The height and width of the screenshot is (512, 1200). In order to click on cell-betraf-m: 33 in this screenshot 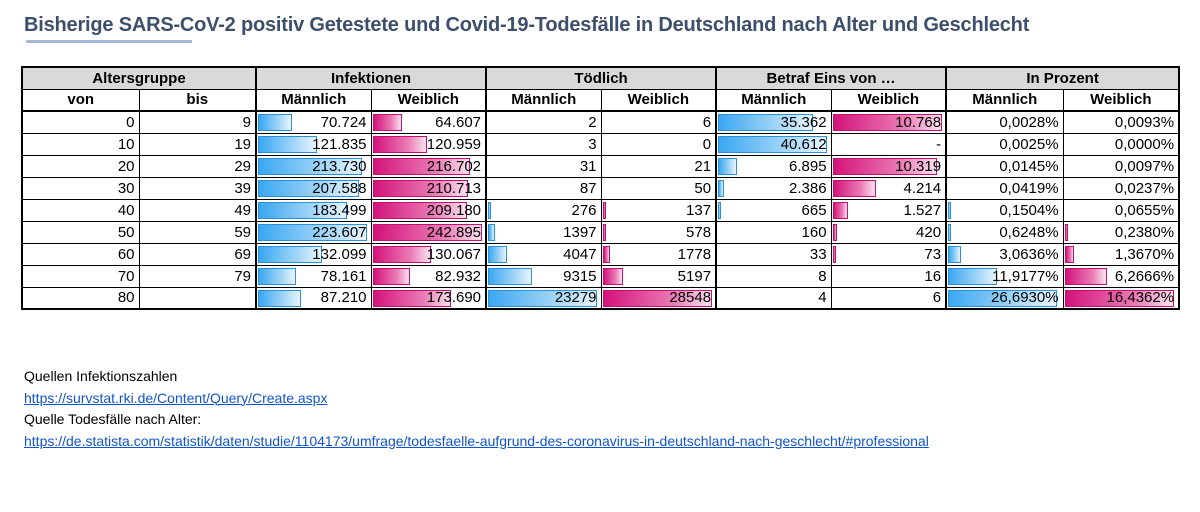, I will do `click(773, 254)`.